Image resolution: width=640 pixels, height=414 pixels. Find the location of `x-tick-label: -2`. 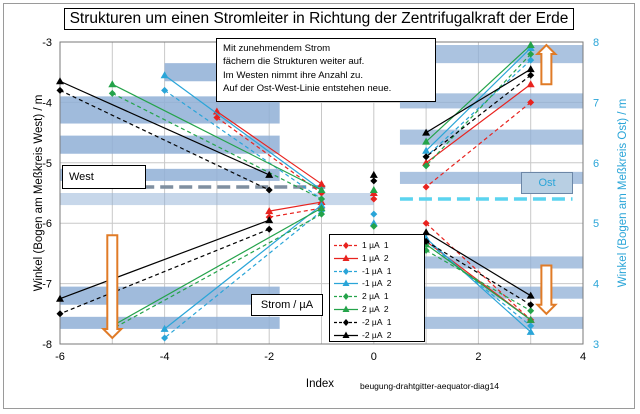

x-tick-label: -2 is located at coordinates (269, 357).